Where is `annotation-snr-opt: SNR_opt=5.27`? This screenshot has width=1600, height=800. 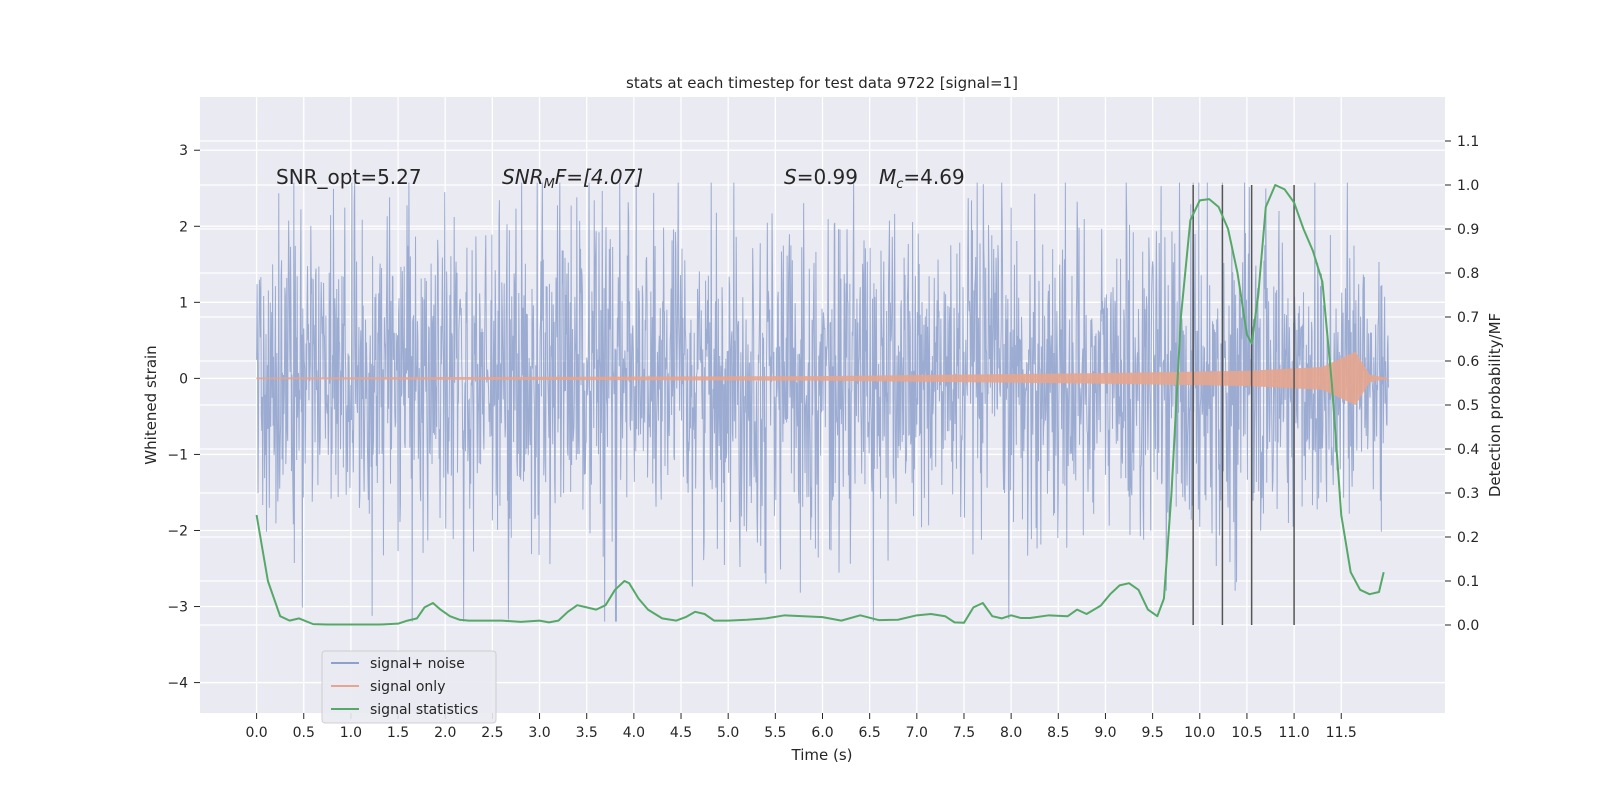 annotation-snr-opt: SNR_opt=5.27 is located at coordinates (349, 177).